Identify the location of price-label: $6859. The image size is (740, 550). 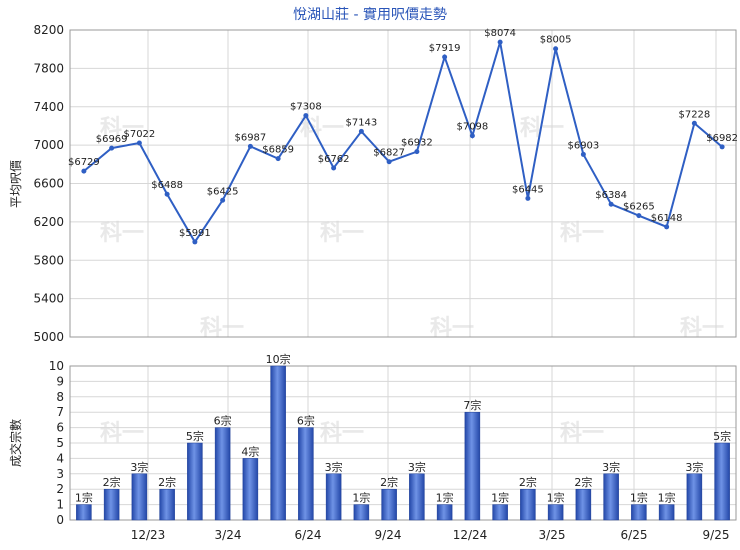
(278, 150).